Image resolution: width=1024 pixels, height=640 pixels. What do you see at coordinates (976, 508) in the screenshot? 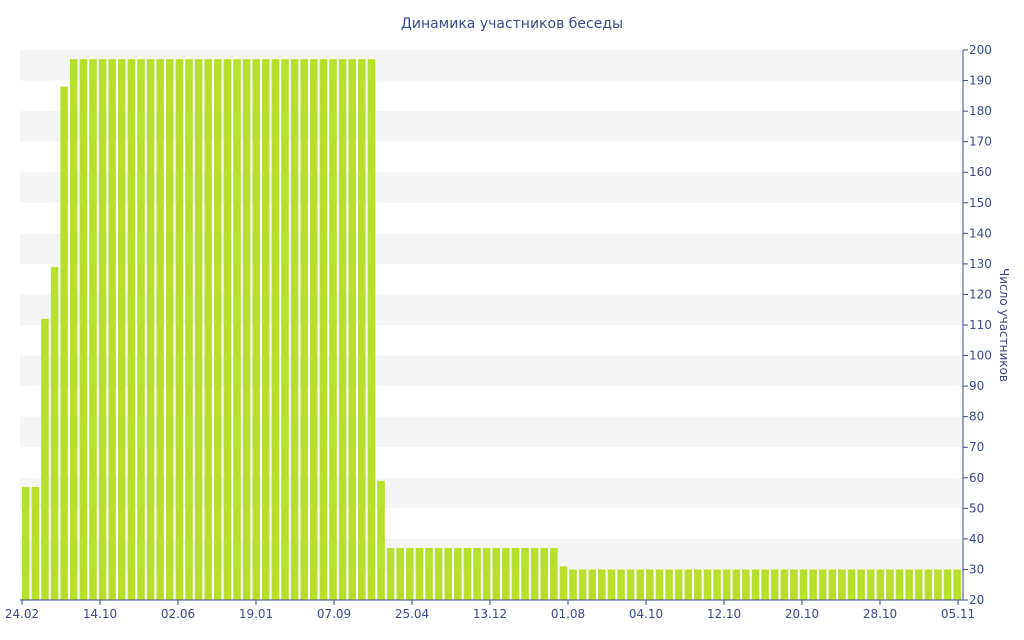
I see `y-tick-label: 50` at bounding box center [976, 508].